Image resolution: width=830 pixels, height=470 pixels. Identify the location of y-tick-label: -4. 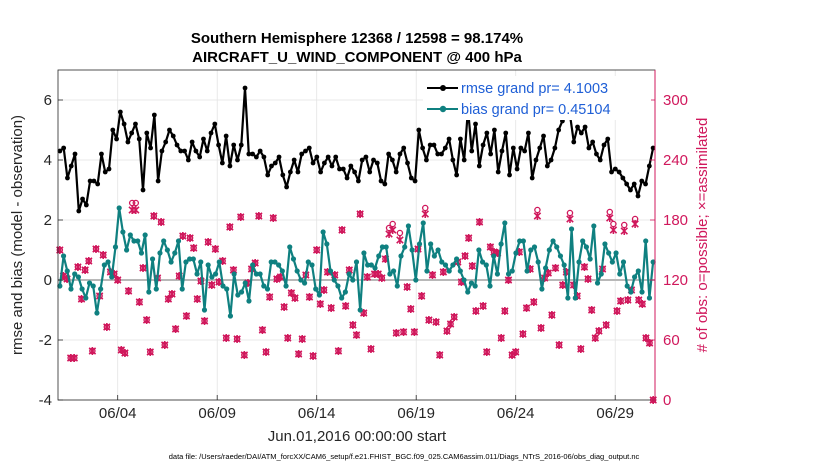
(45, 400).